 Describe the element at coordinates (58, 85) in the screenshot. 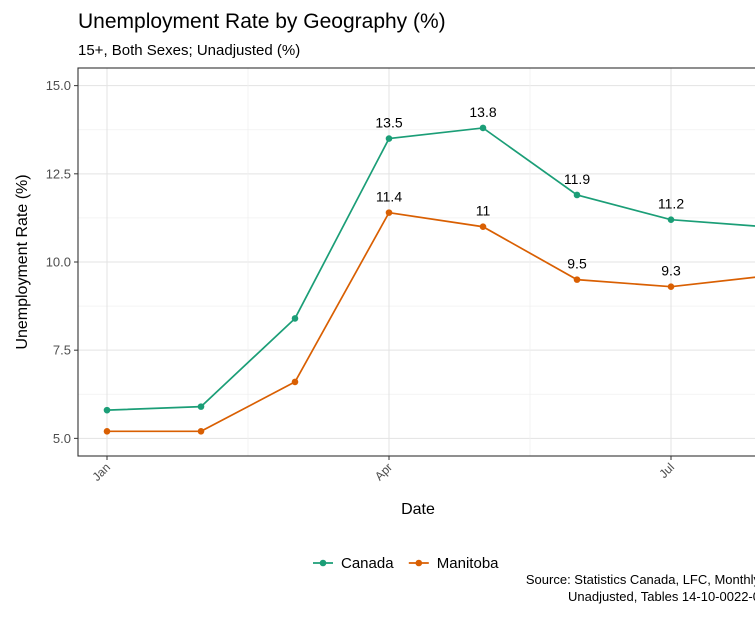

I see `y-tick-label: 15.0` at that location.